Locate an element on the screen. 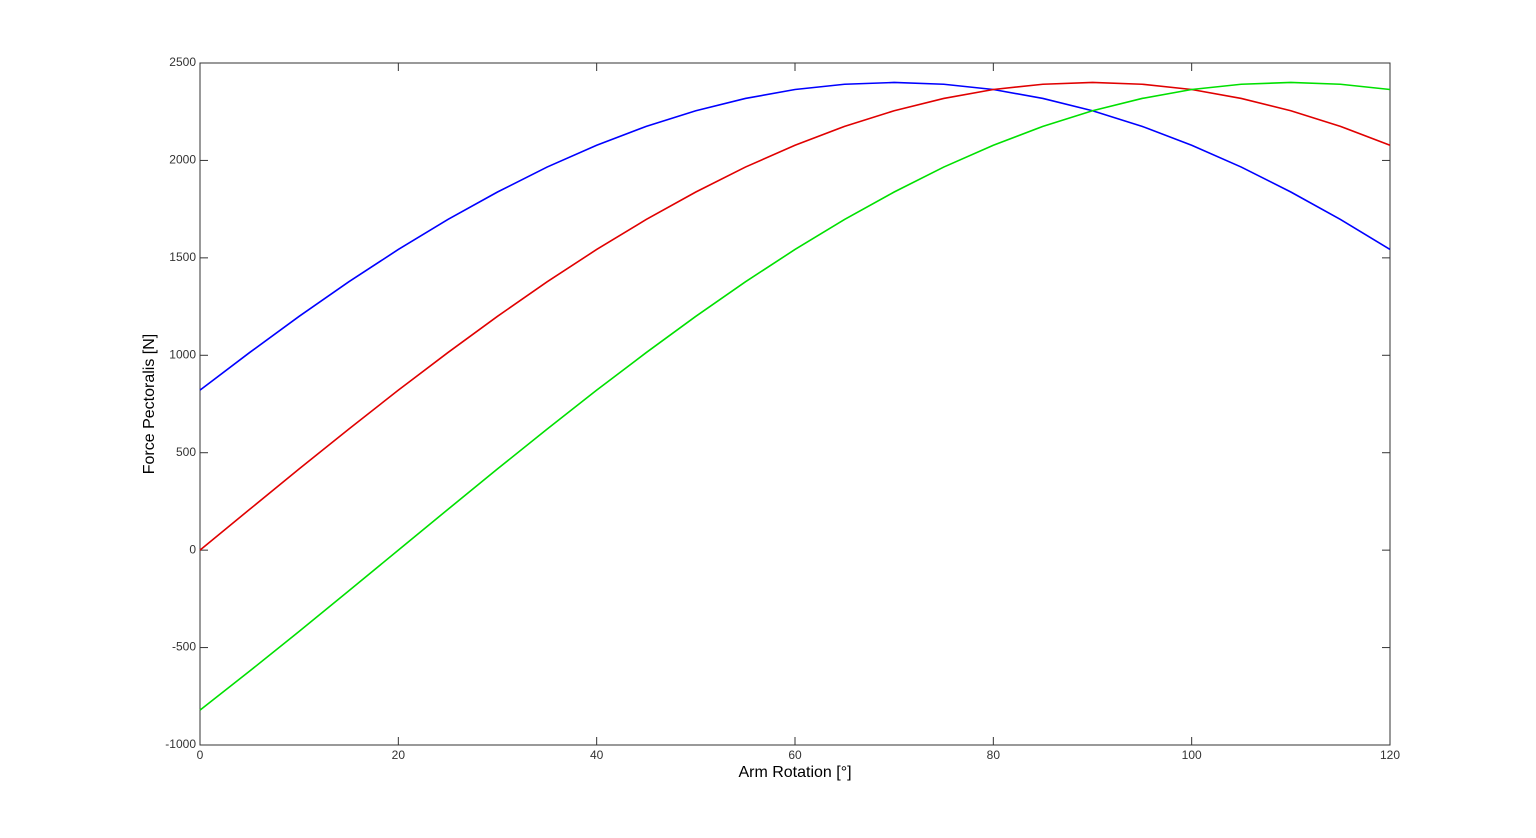 The image size is (1536, 838). y-tick-label: 1000 is located at coordinates (182, 354).